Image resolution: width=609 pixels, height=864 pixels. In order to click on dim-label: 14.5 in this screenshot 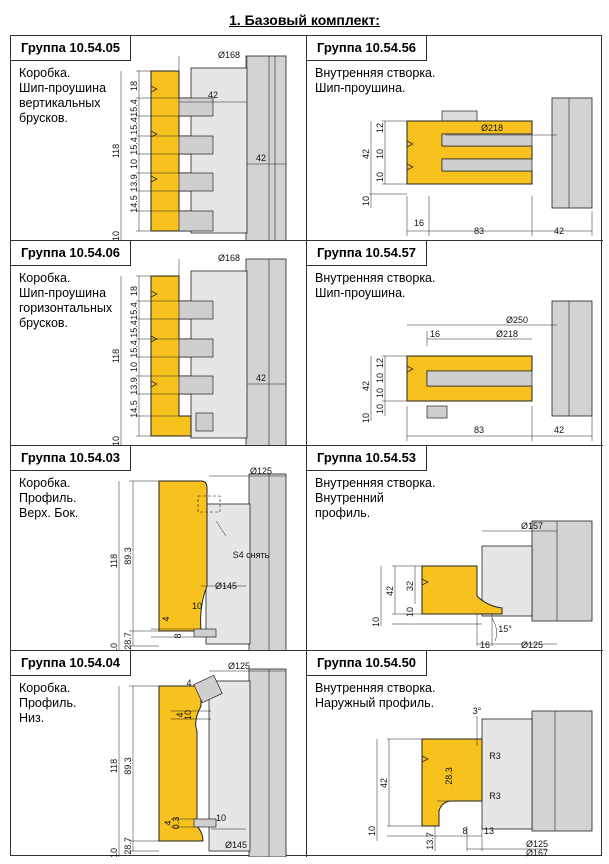, I will do `click(134, 409)`.